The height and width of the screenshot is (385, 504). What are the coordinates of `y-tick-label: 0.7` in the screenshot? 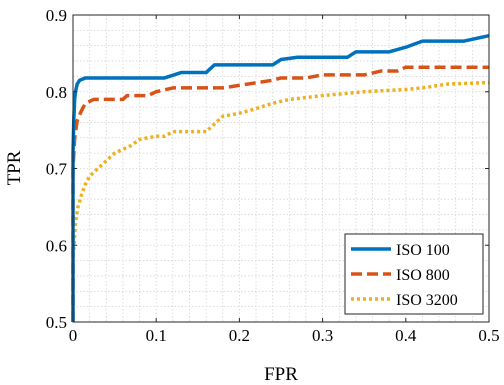 It's located at (57, 169).